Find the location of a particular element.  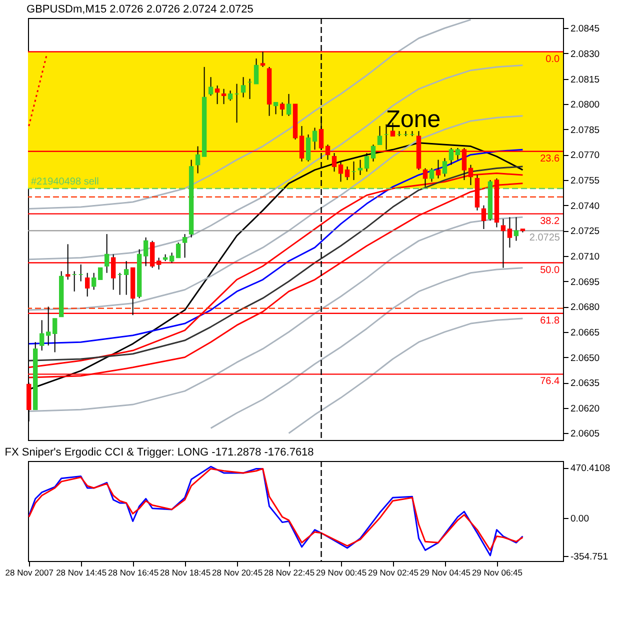

y-tick-label: 0.00 is located at coordinates (579, 519).